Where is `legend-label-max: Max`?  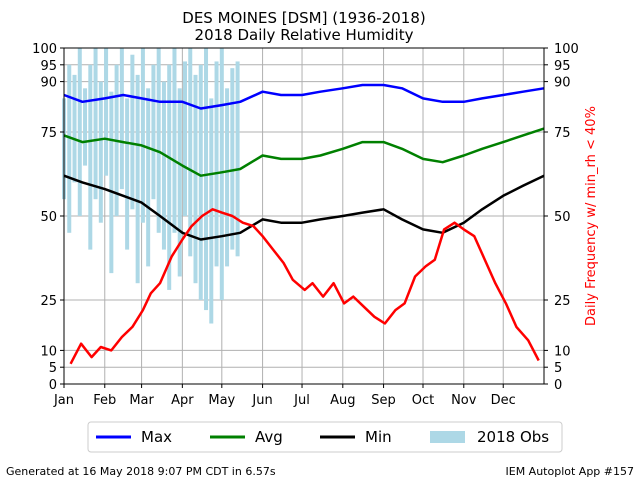 legend-label-max: Max is located at coordinates (156, 437).